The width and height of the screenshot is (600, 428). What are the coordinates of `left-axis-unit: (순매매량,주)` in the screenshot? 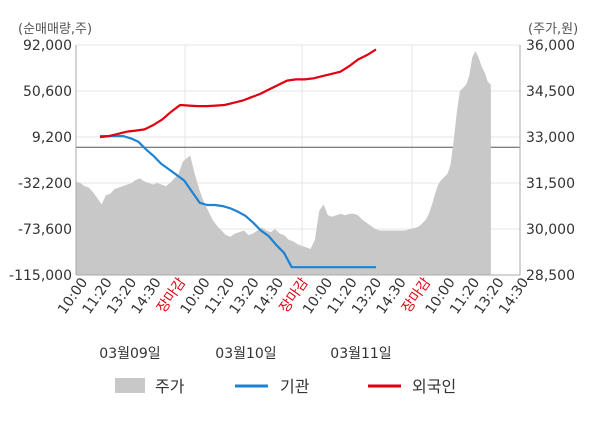 It's located at (55, 29).